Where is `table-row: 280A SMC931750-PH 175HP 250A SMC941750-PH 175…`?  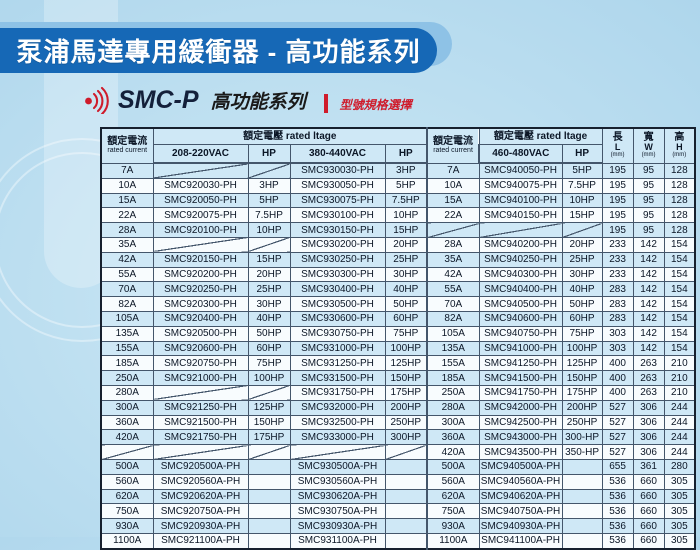
table-row: 280A SMC931750-PH 175HP 250A SMC941750-PH 175… is located at coordinates (398, 392).